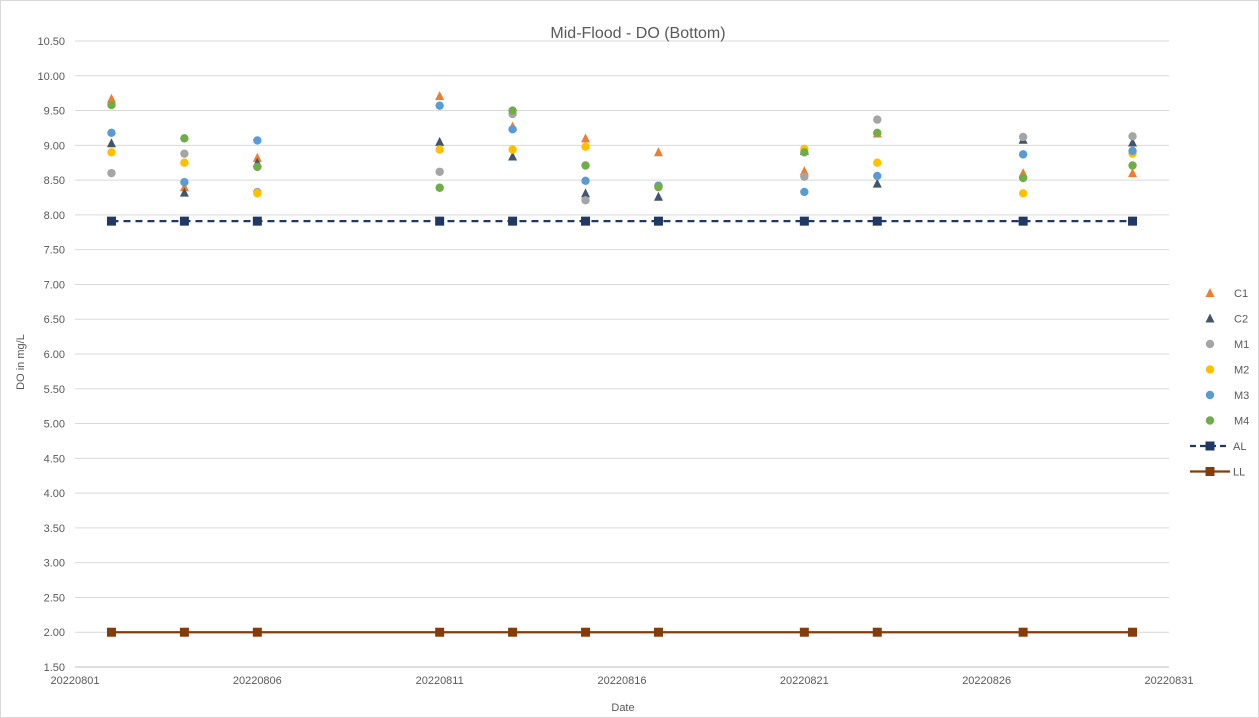 The width and height of the screenshot is (1259, 718). I want to click on series-m3, so click(622, 149).